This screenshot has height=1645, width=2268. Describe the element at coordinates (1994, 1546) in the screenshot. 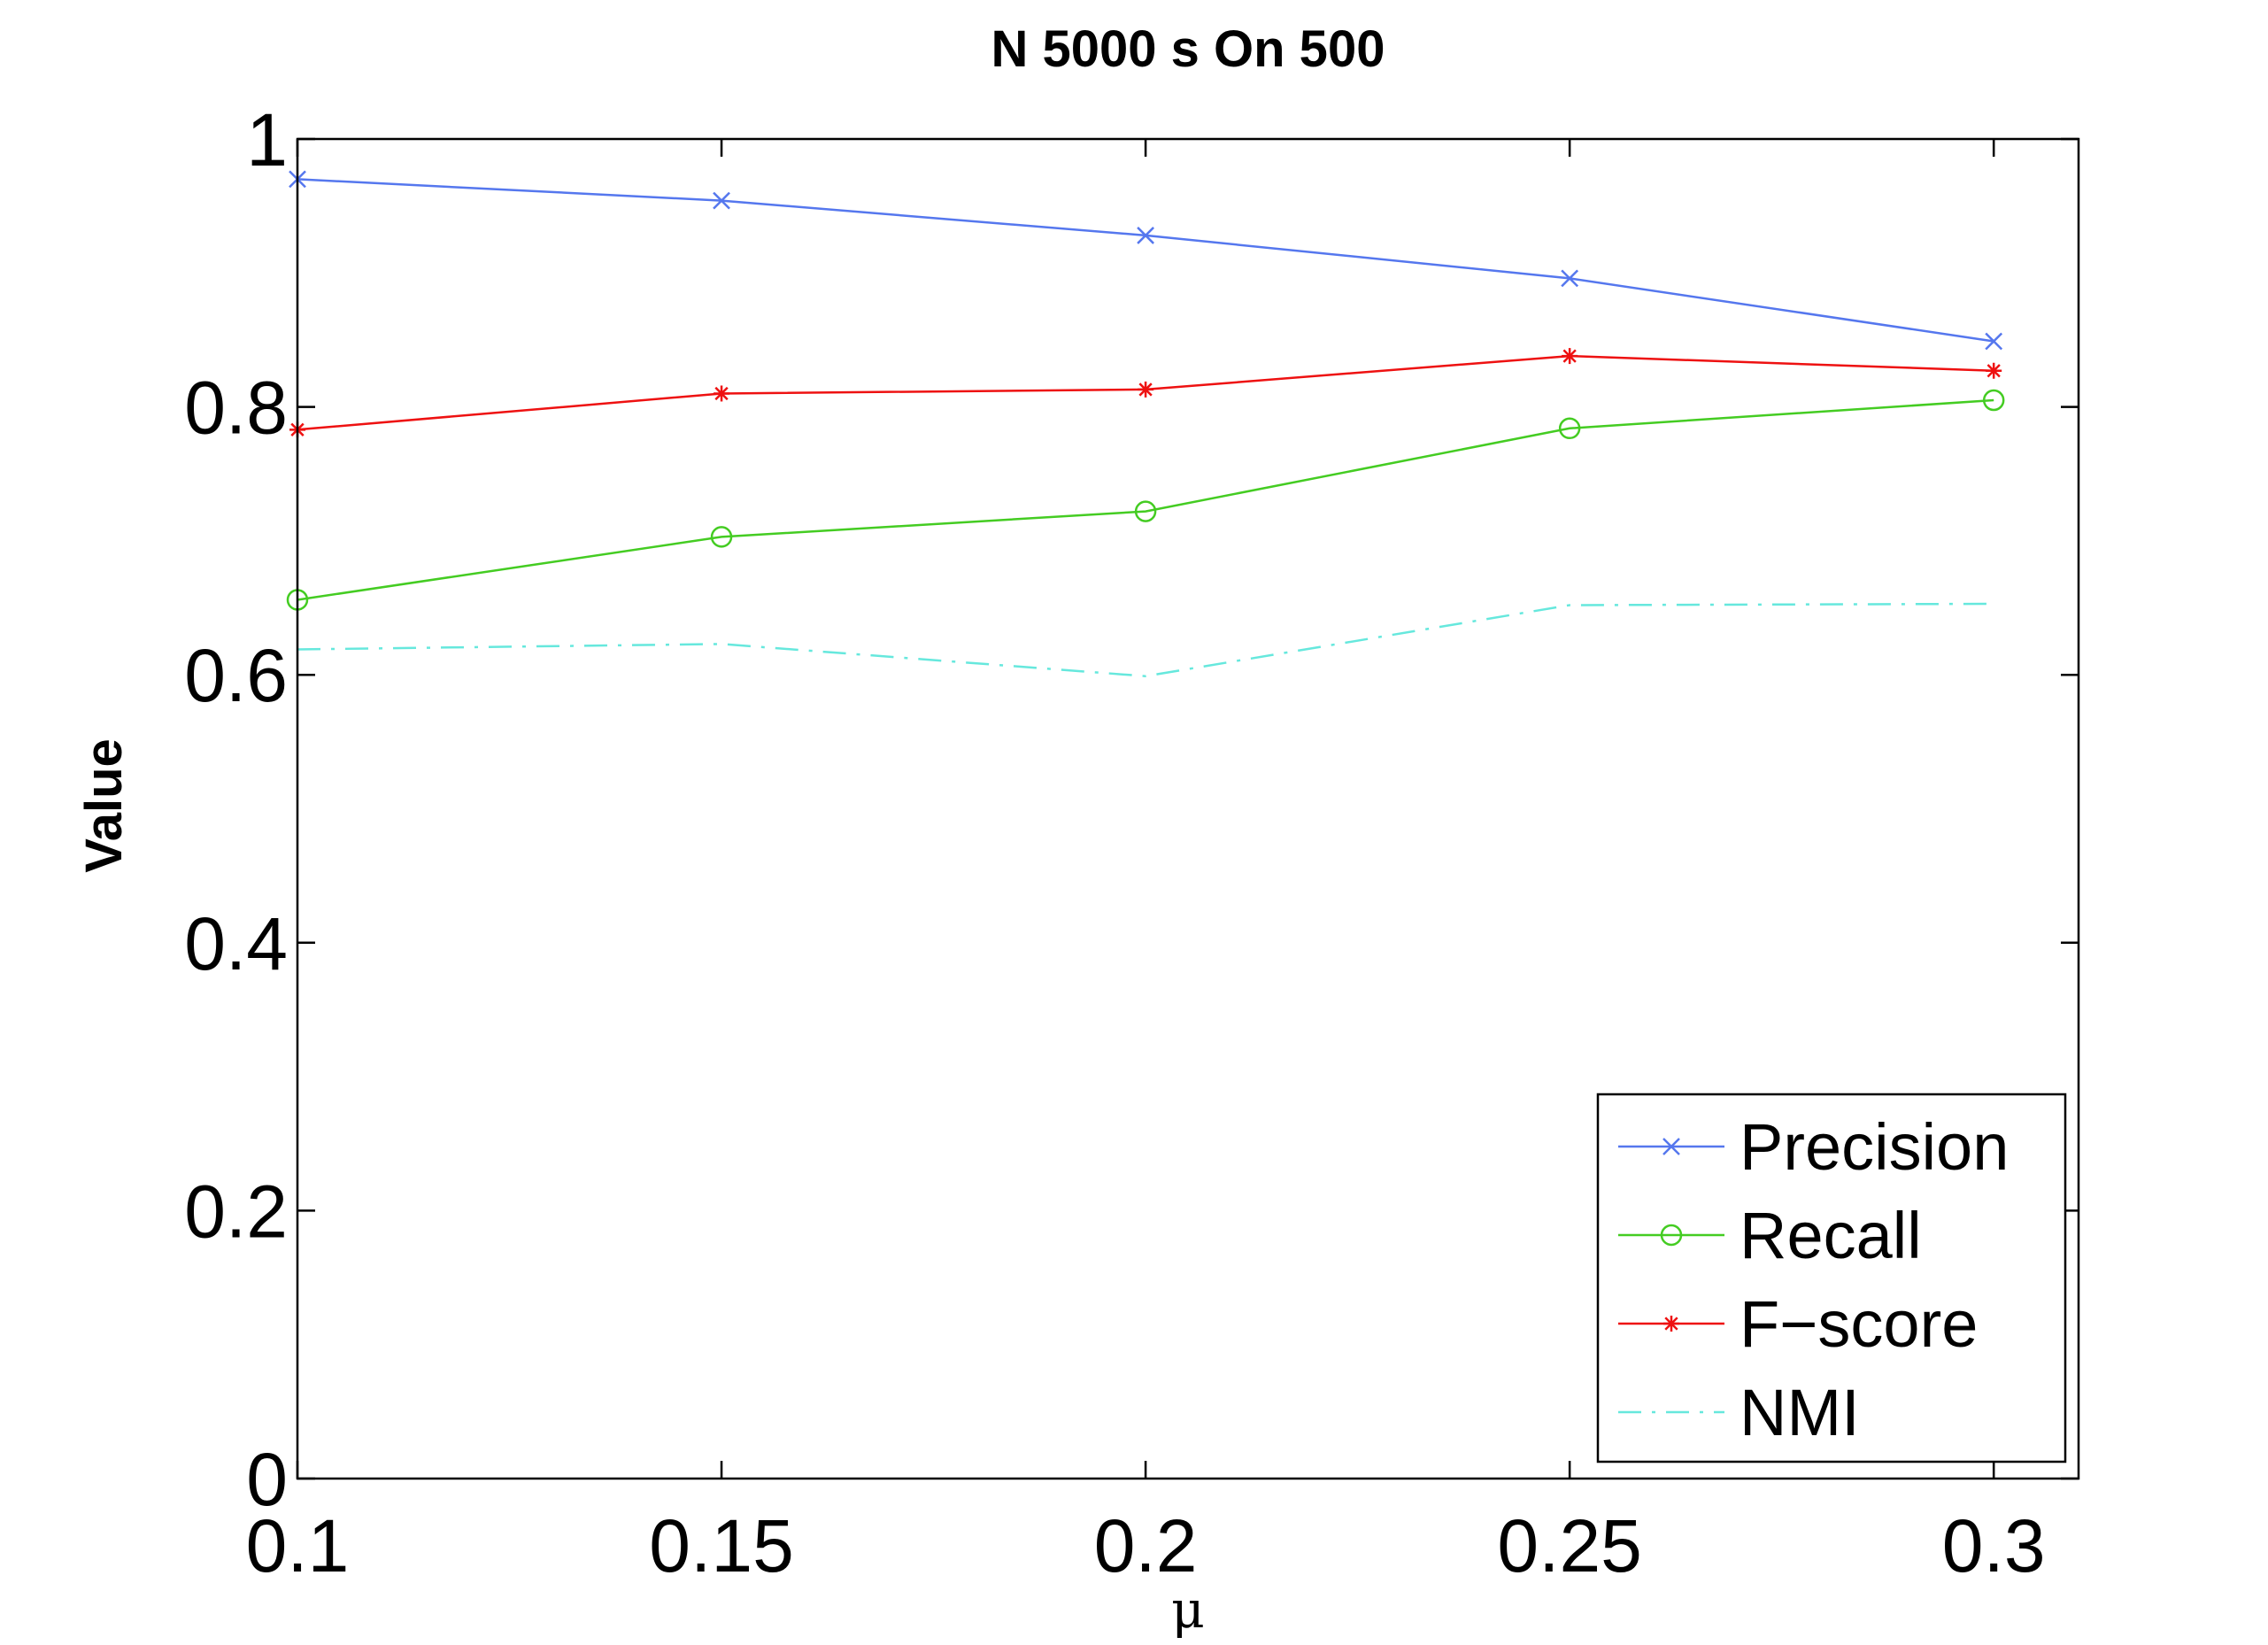

I see `x-tick-label: 0.3` at that location.